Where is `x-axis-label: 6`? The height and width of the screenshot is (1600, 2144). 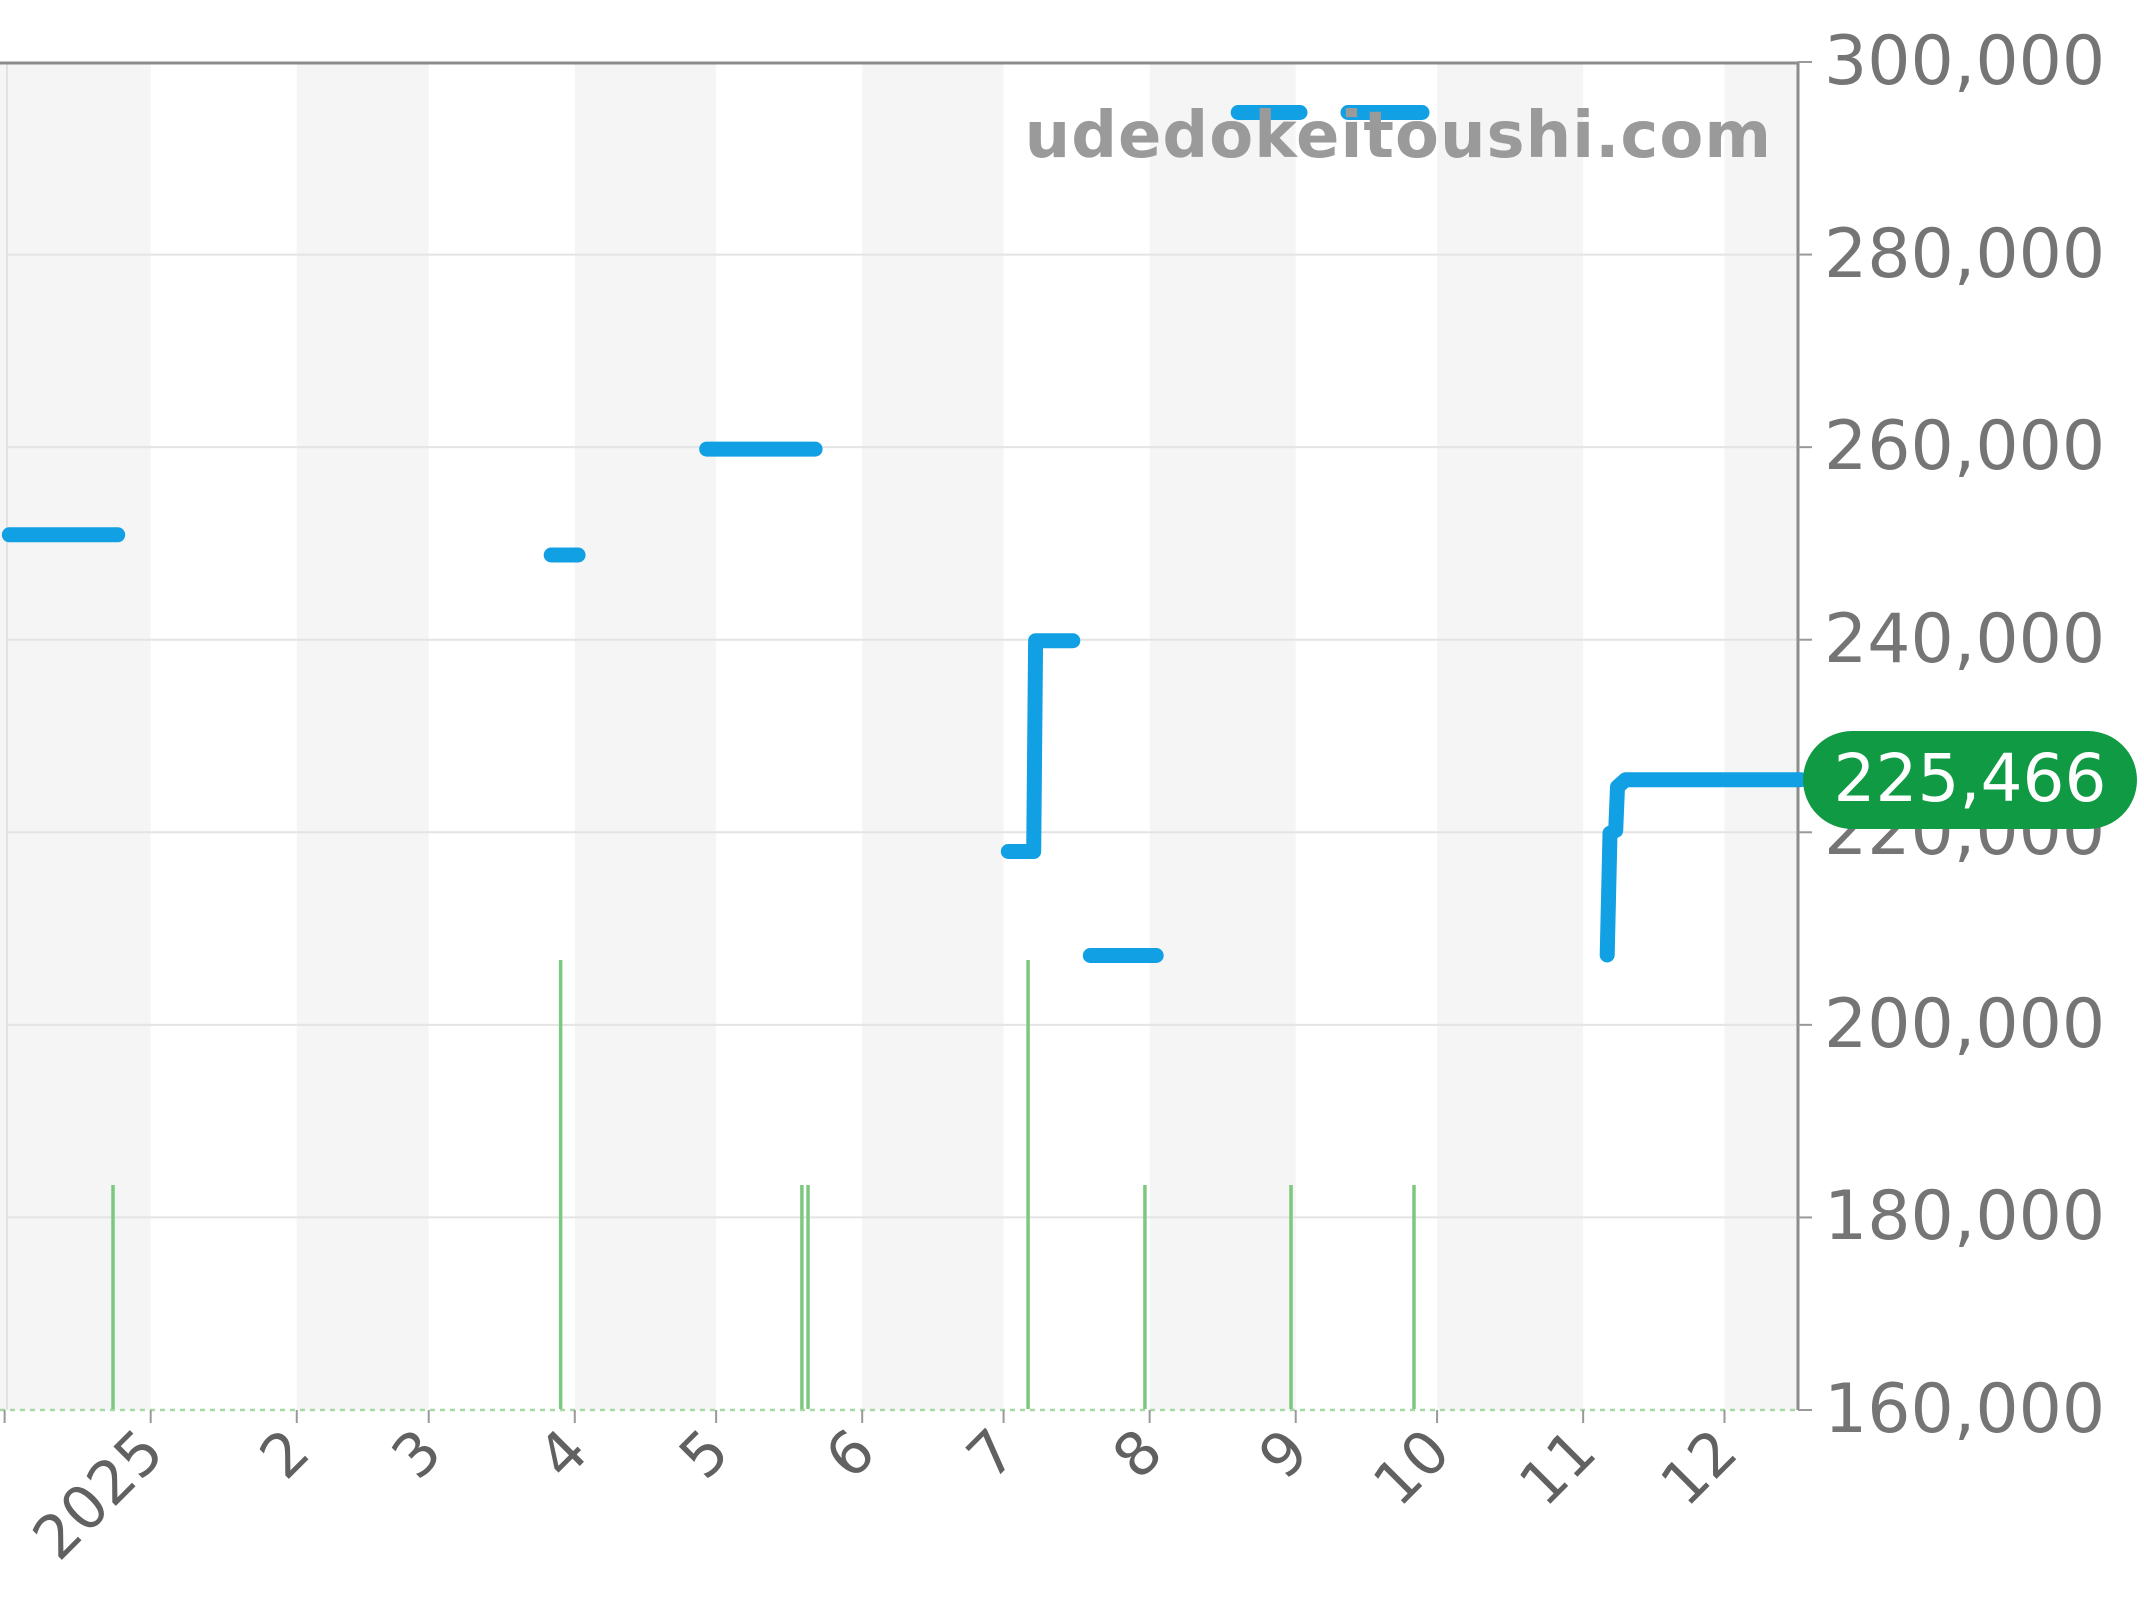
x-axis-label: 6 is located at coordinates (850, 1454).